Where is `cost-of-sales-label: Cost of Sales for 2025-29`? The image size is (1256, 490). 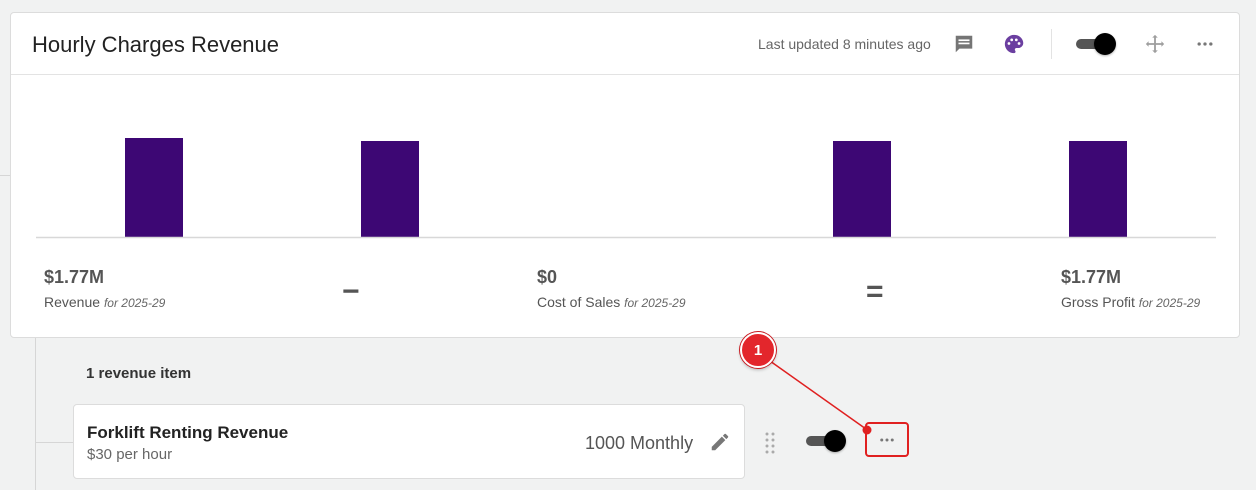
cost-of-sales-label: Cost of Sales for 2025-29 is located at coordinates (611, 302).